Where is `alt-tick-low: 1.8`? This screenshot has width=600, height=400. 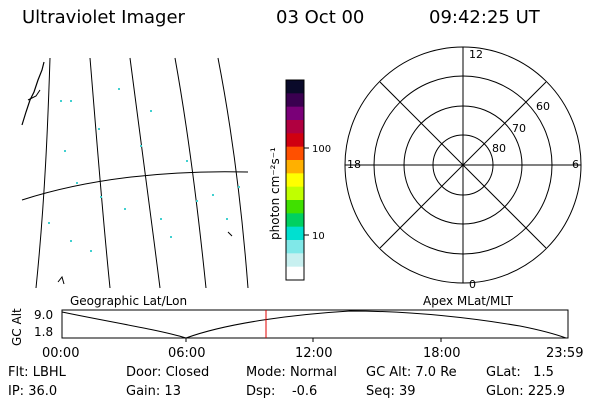 alt-tick-low: 1.8 is located at coordinates (44, 332).